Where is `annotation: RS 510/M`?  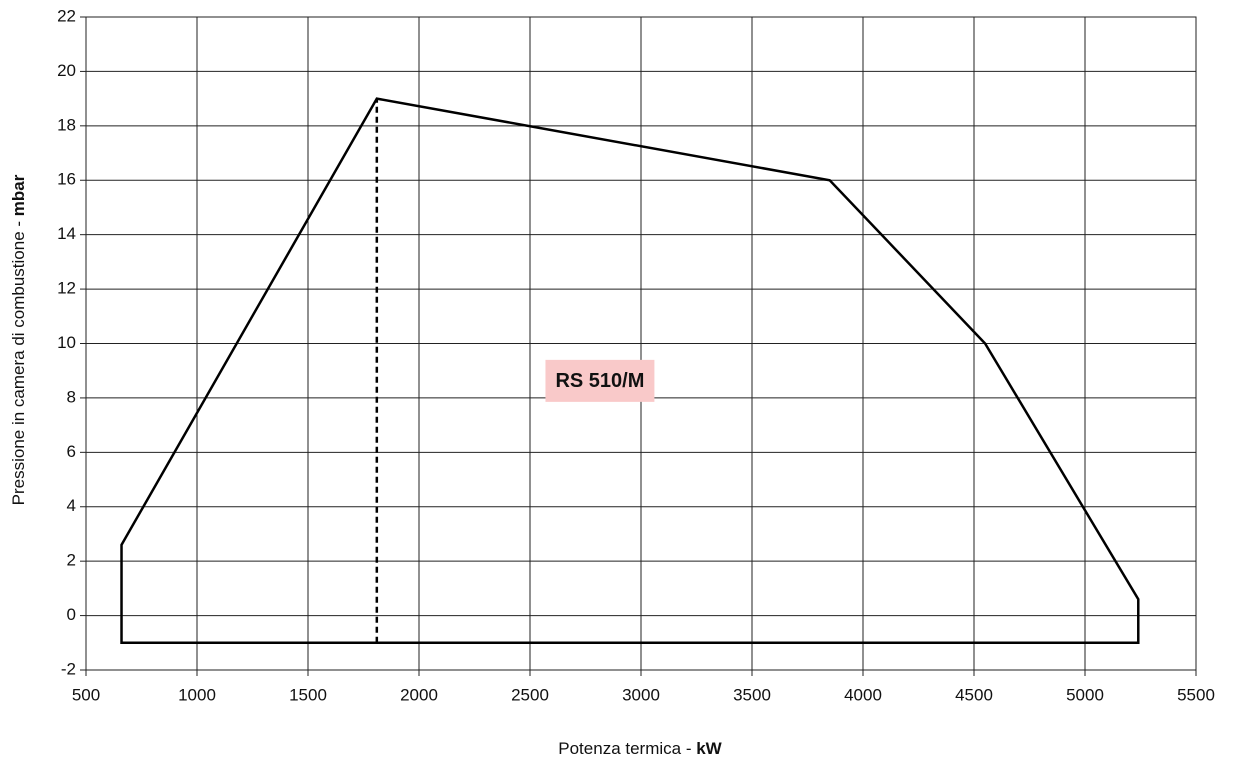
annotation: RS 510/M is located at coordinates (600, 380).